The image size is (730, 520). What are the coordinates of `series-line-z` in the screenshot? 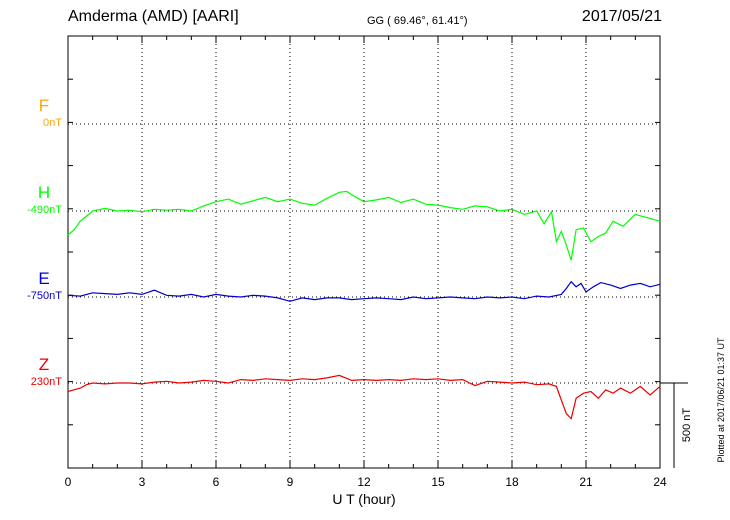 It's located at (364, 397).